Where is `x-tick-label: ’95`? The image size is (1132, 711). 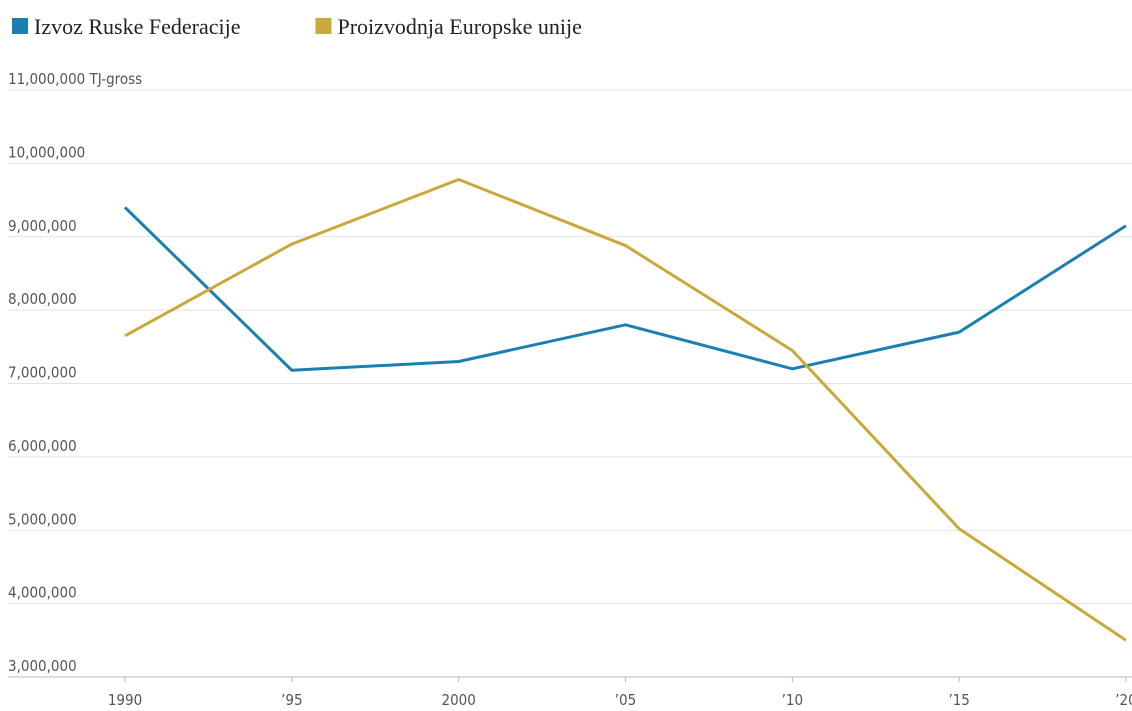
x-tick-label: ’95 is located at coordinates (291, 700).